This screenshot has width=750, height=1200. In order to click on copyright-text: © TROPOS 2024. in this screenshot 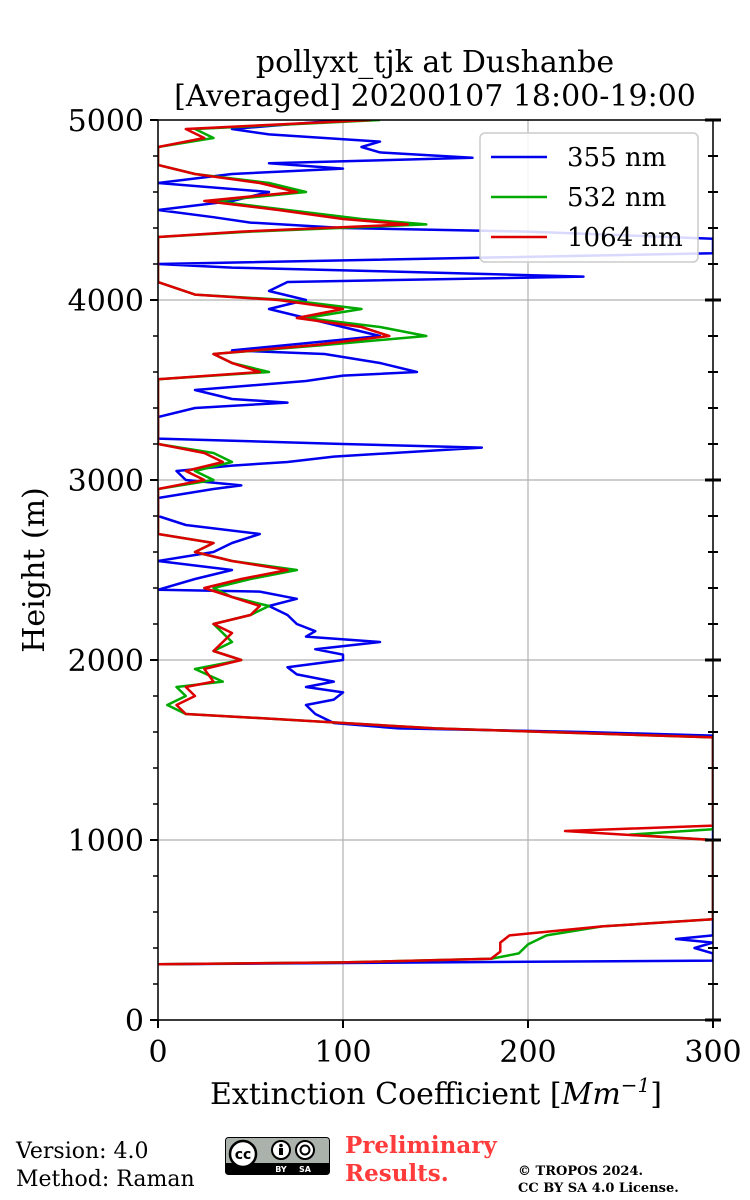, I will do `click(581, 1171)`.